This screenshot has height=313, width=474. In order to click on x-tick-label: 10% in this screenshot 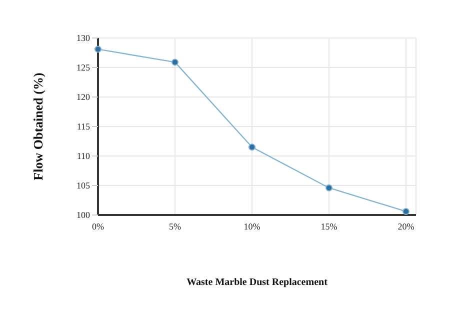, I will do `click(252, 226)`.